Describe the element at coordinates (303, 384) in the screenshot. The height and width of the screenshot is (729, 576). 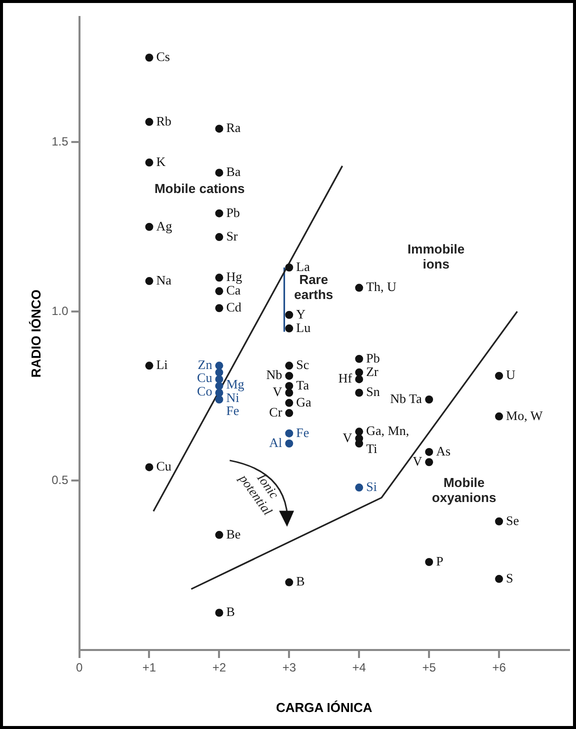
I see `data-label: Ta` at that location.